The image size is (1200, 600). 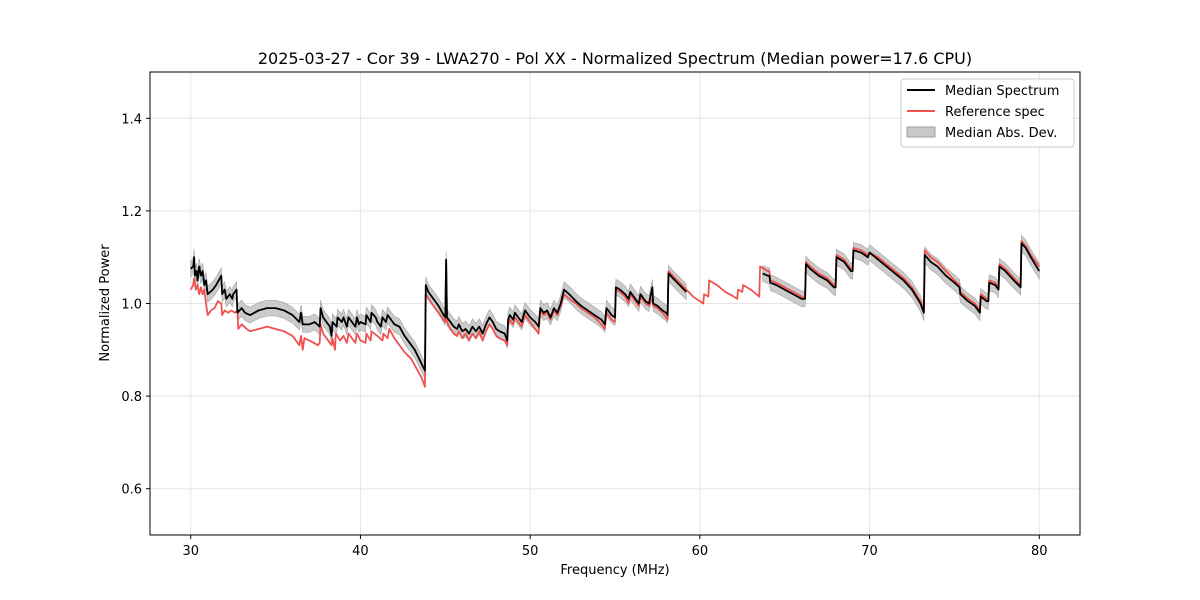 I want to click on legend-mad-swatch, so click(x=921, y=132).